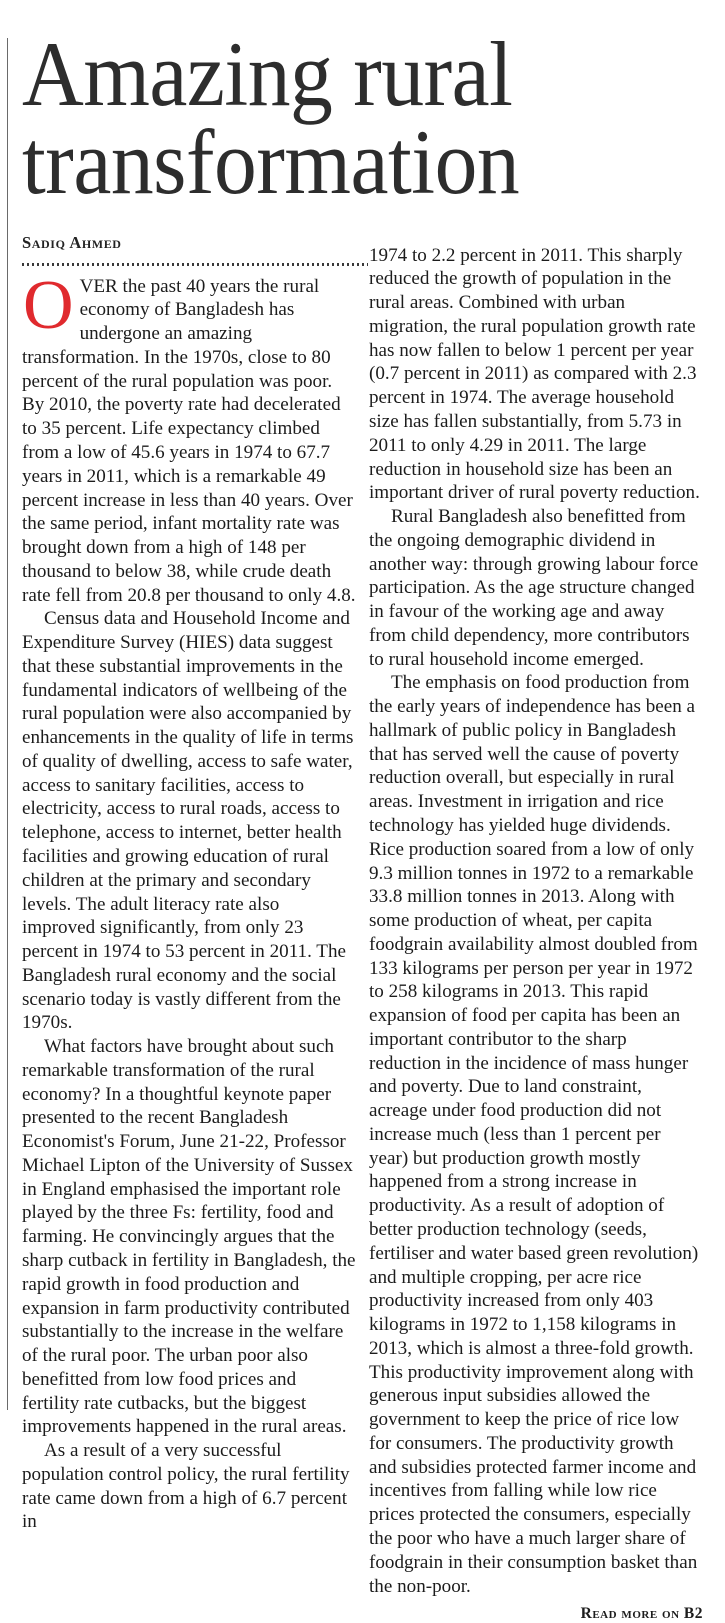  What do you see at coordinates (641, 1614) in the screenshot?
I see `read-more-link: Read more on B2` at bounding box center [641, 1614].